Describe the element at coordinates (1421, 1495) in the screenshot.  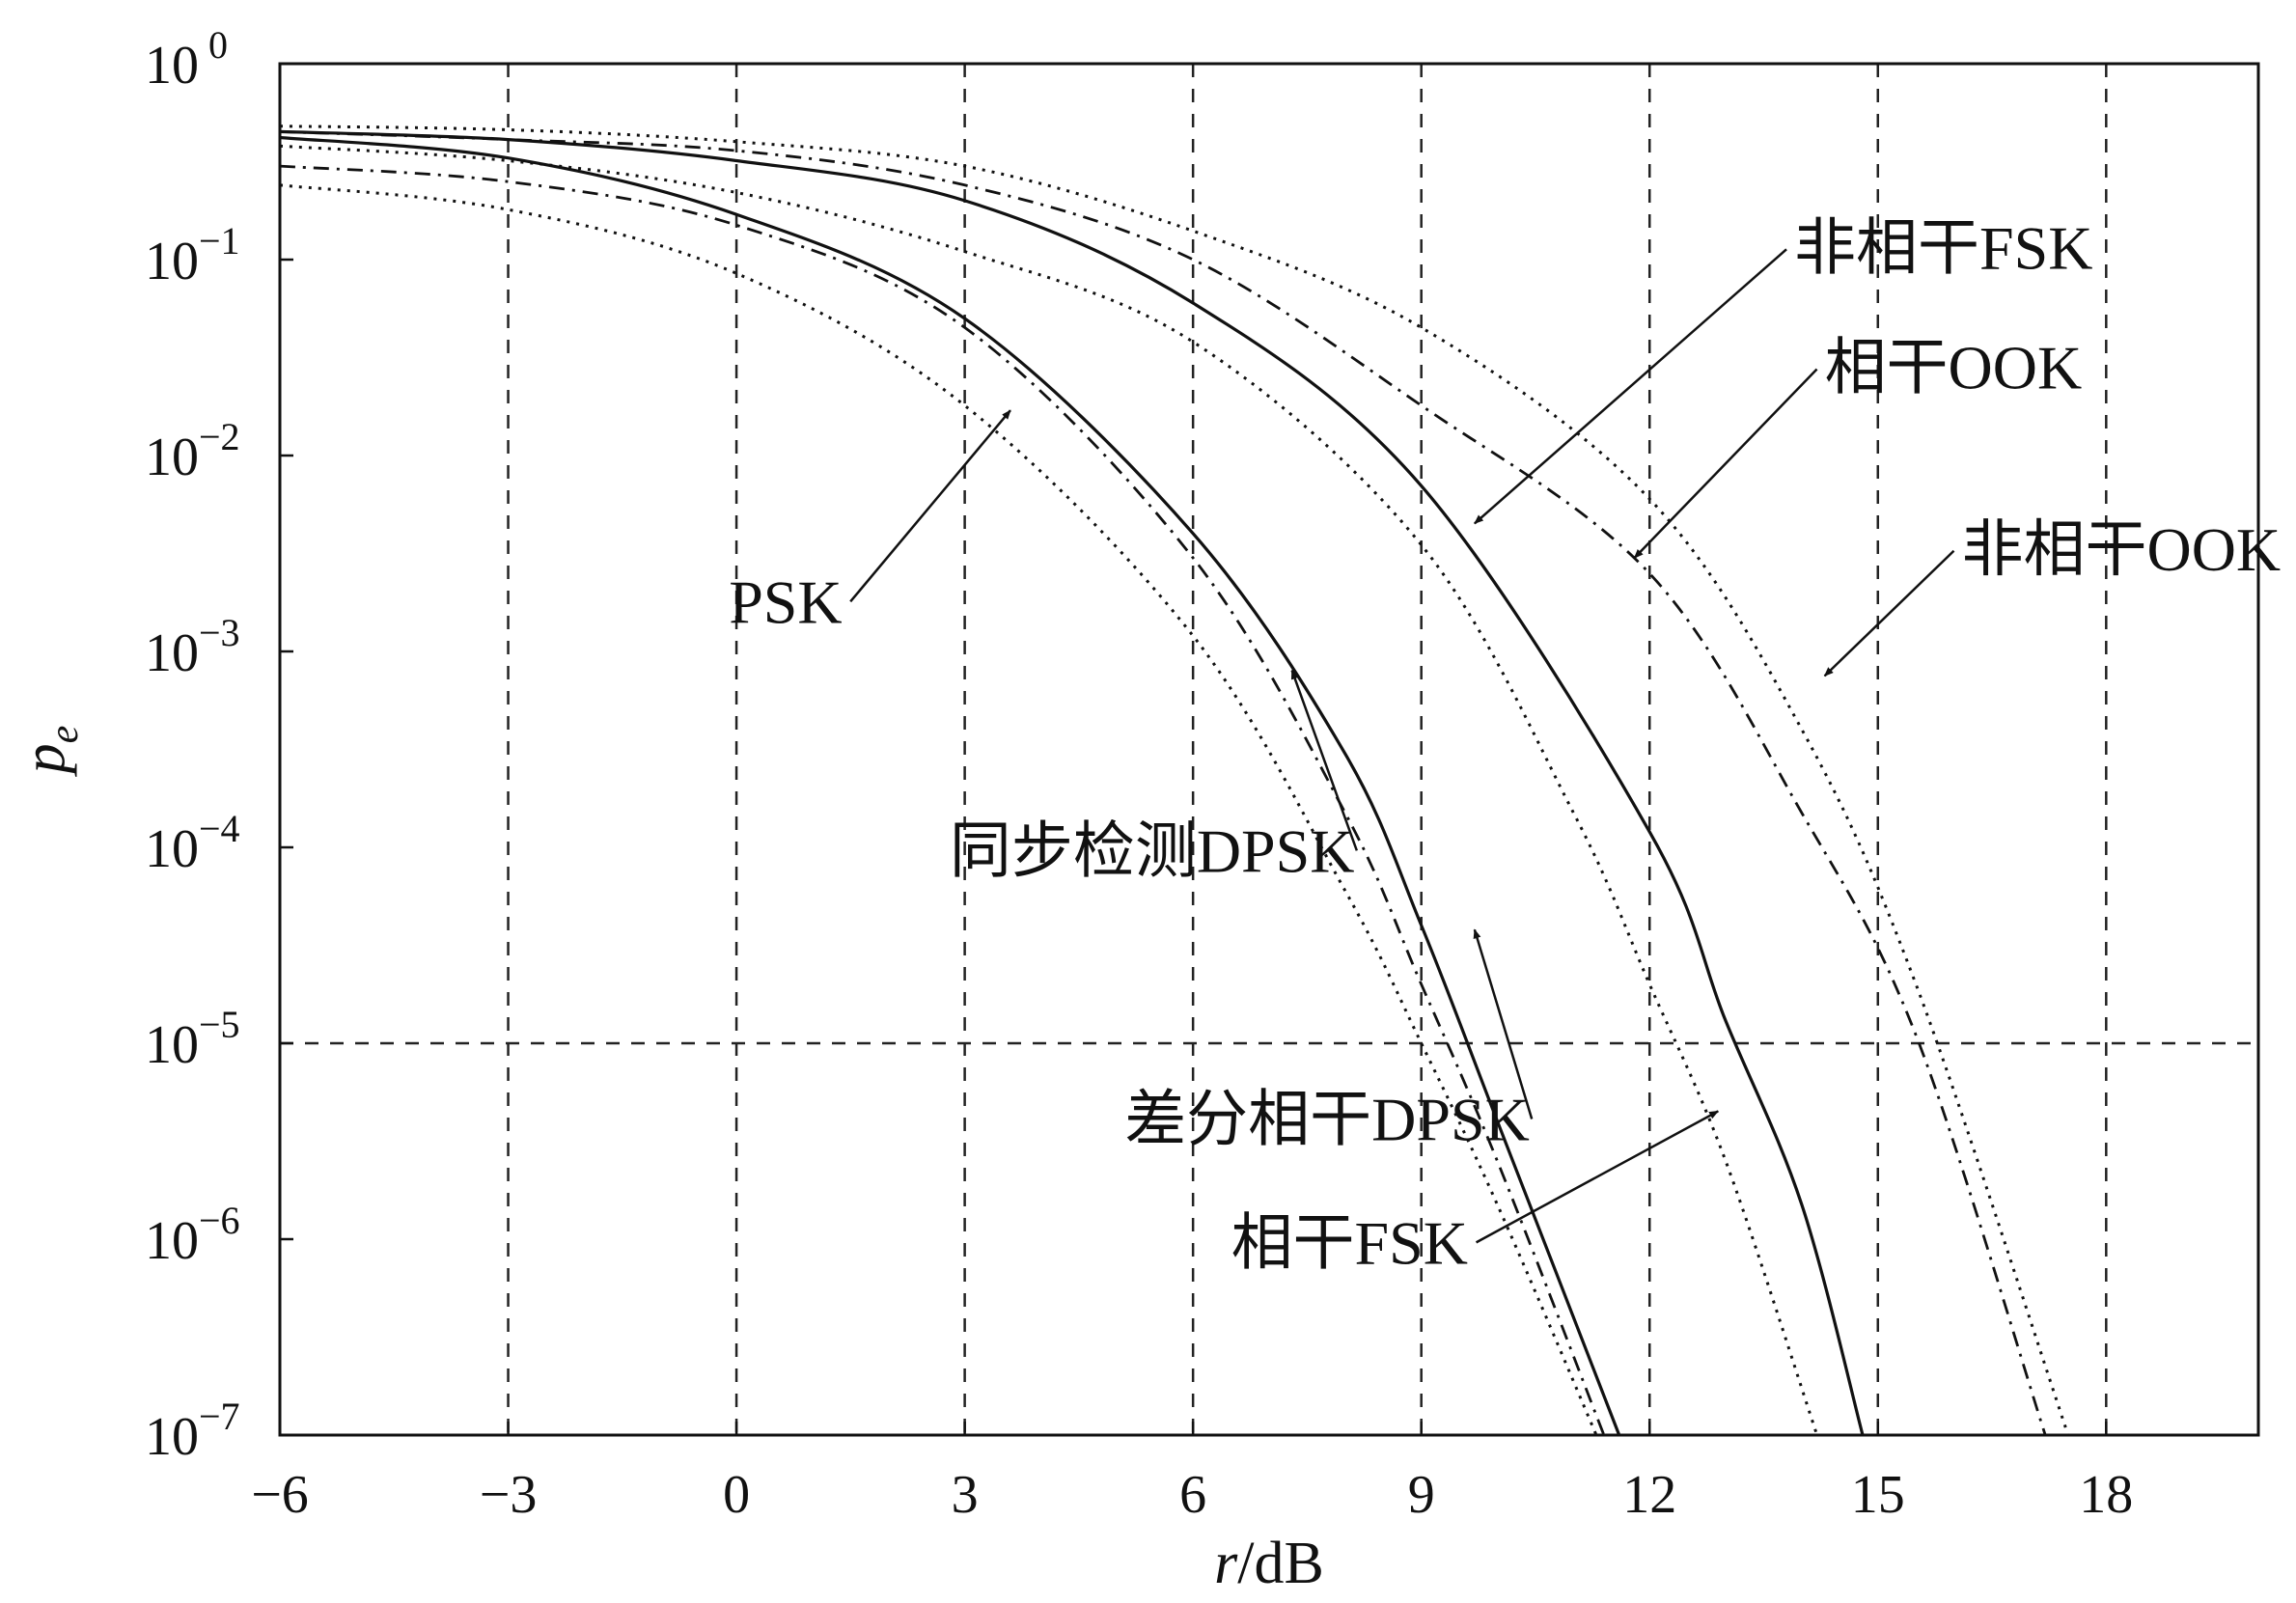
I see `x-tick-label-5: 9` at that location.